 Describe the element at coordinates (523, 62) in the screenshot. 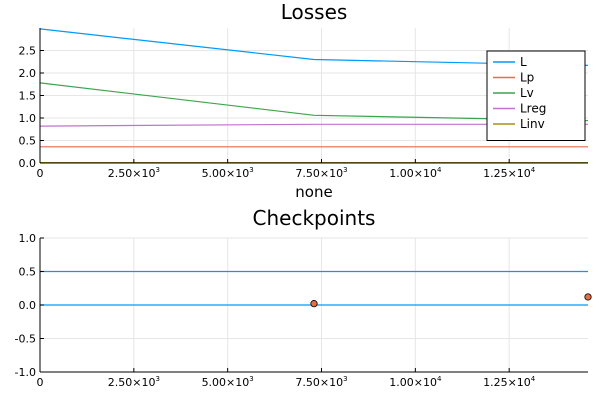

I see `legend-label-l: L` at that location.